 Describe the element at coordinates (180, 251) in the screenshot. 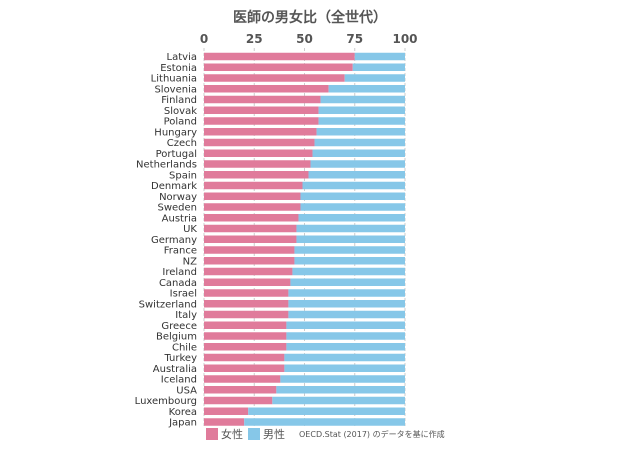

I see `category-label: France` at that location.